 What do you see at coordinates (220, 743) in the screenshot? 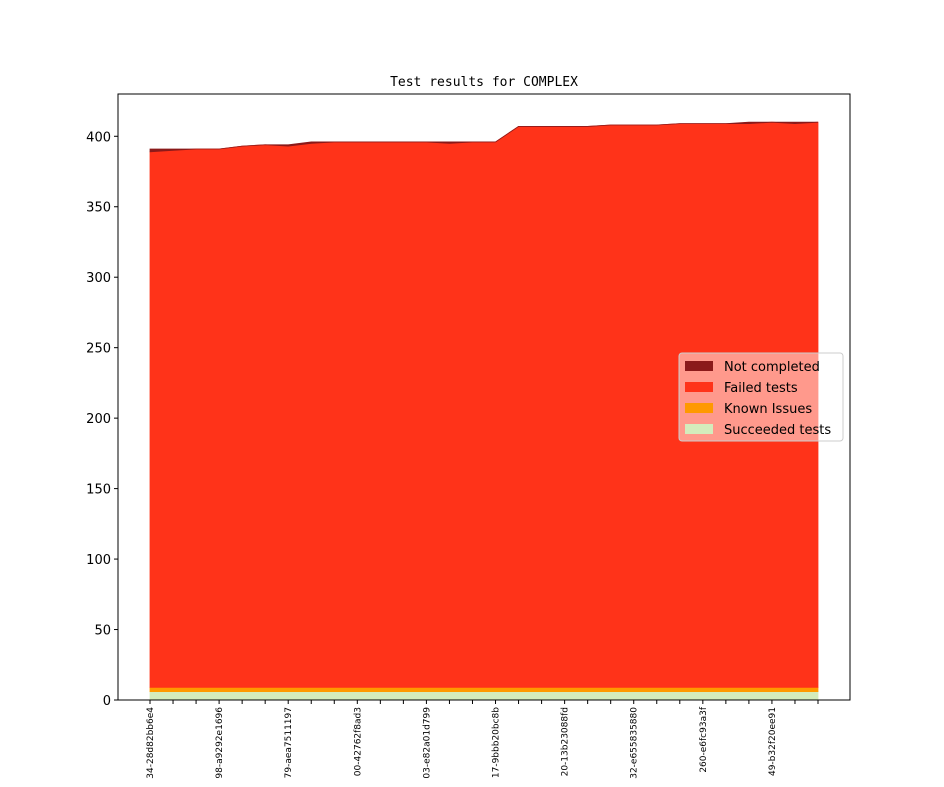
I see `x-tick-label: 98-a9292e1696` at bounding box center [220, 743].